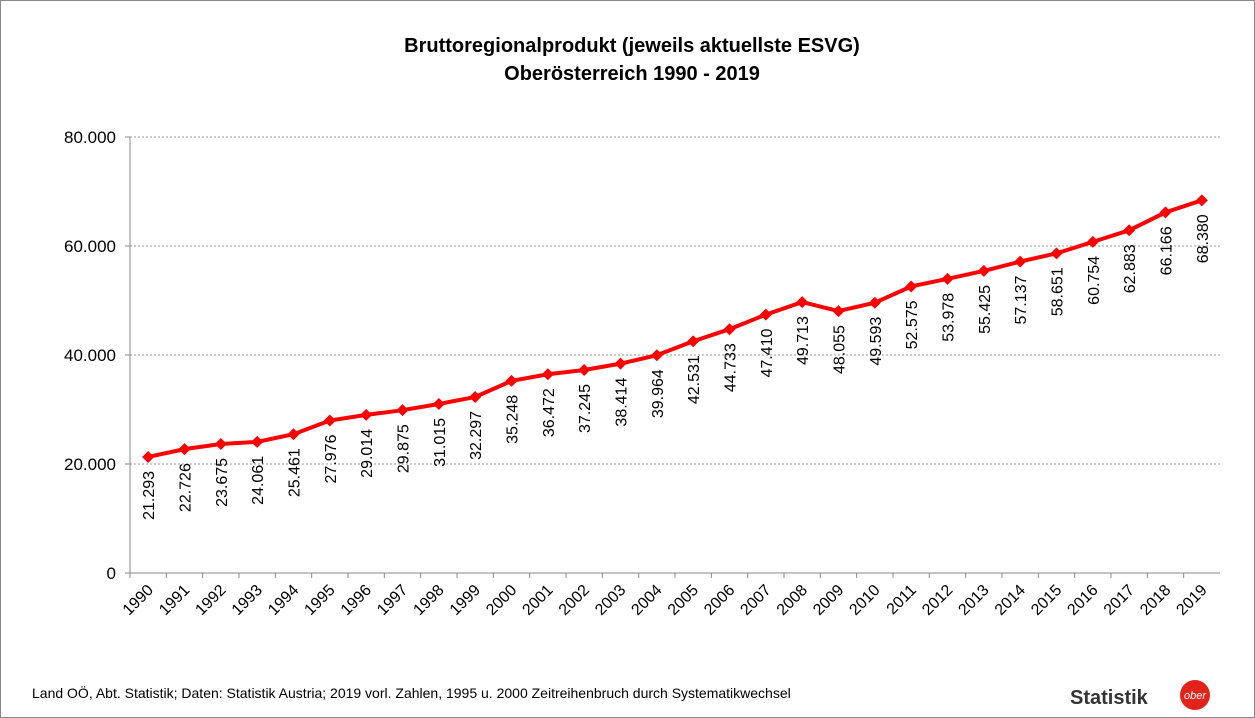 Image resolution: width=1255 pixels, height=718 pixels. Describe the element at coordinates (186, 487) in the screenshot. I see `data-label: 22.726` at that location.